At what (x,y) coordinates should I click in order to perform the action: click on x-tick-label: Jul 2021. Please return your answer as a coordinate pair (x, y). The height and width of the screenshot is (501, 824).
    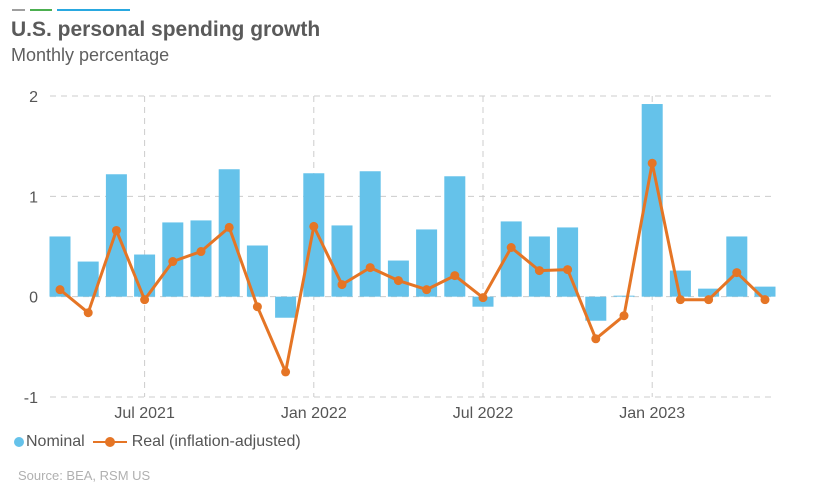
    Looking at the image, I should click on (144, 413).